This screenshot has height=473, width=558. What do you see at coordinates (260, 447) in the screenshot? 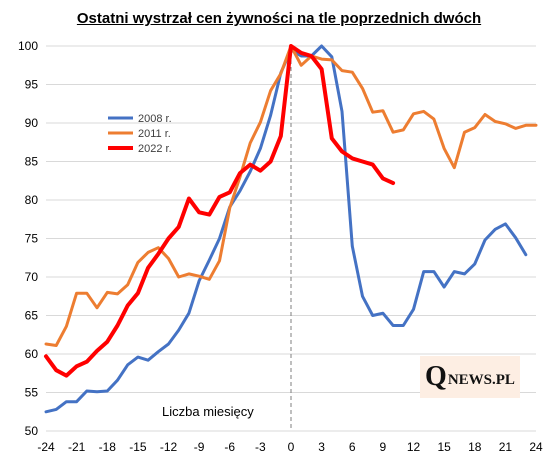
I see `x-tick-label: -3` at bounding box center [260, 447].